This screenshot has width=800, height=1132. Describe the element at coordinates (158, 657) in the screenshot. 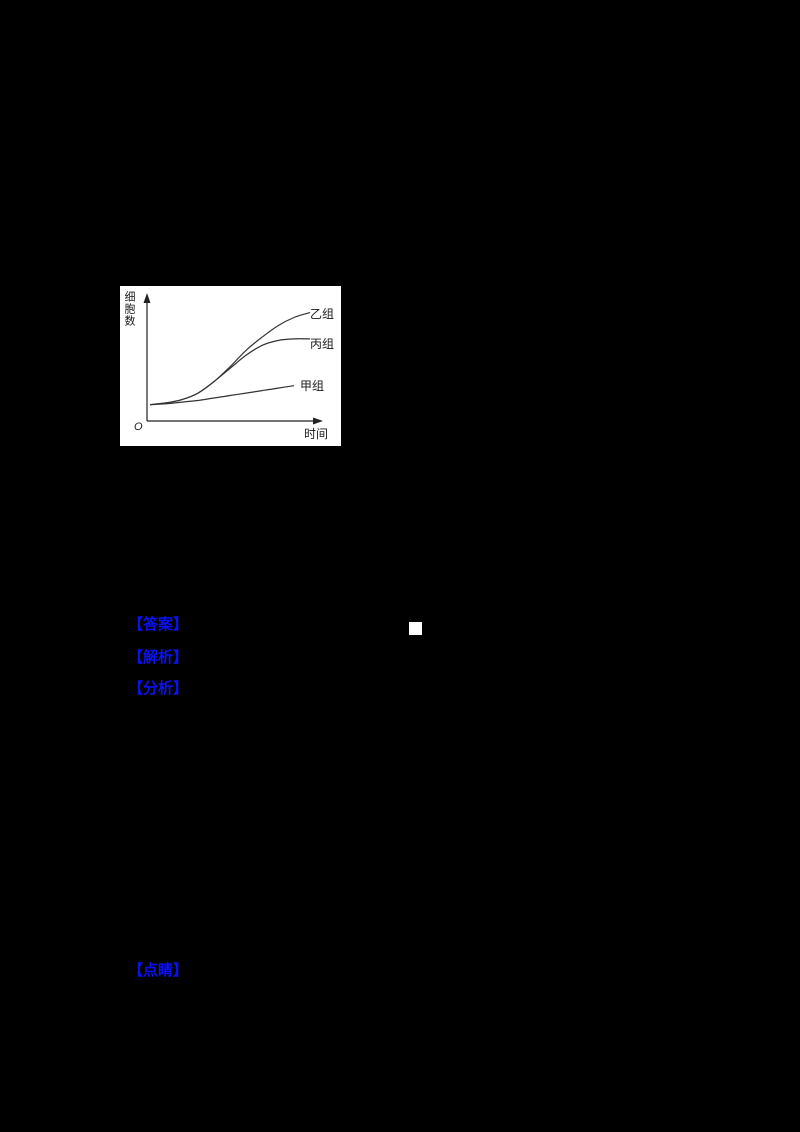

I see `analysis-tag: 【解析】` at that location.